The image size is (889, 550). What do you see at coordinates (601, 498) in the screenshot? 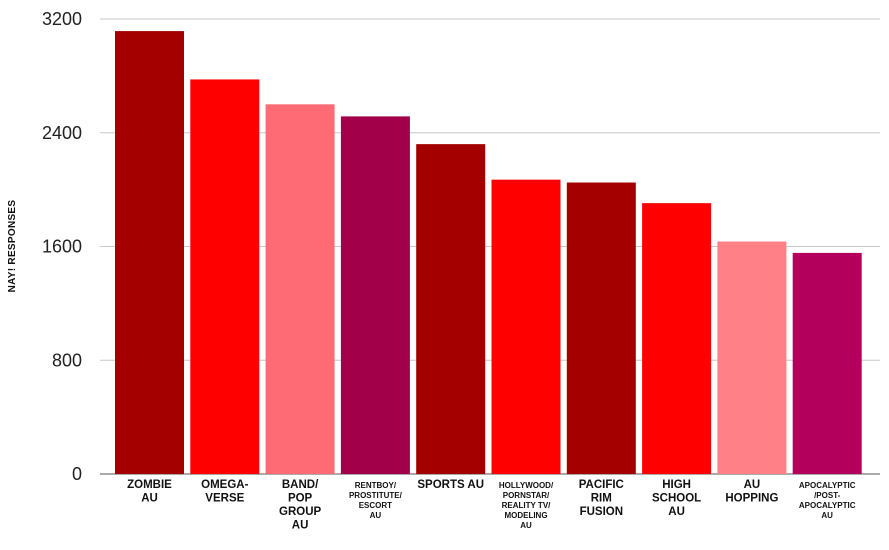
I see `x-tick-label: PACIFIC RIM FUSION` at bounding box center [601, 498].